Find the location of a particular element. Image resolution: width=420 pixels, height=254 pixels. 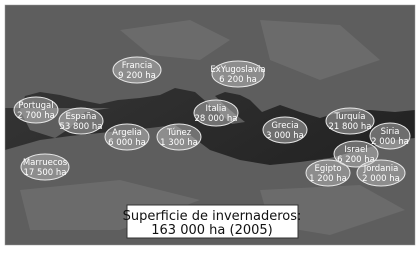

caption-line-1: Superficie de invernaderos: is located at coordinates (212, 216).